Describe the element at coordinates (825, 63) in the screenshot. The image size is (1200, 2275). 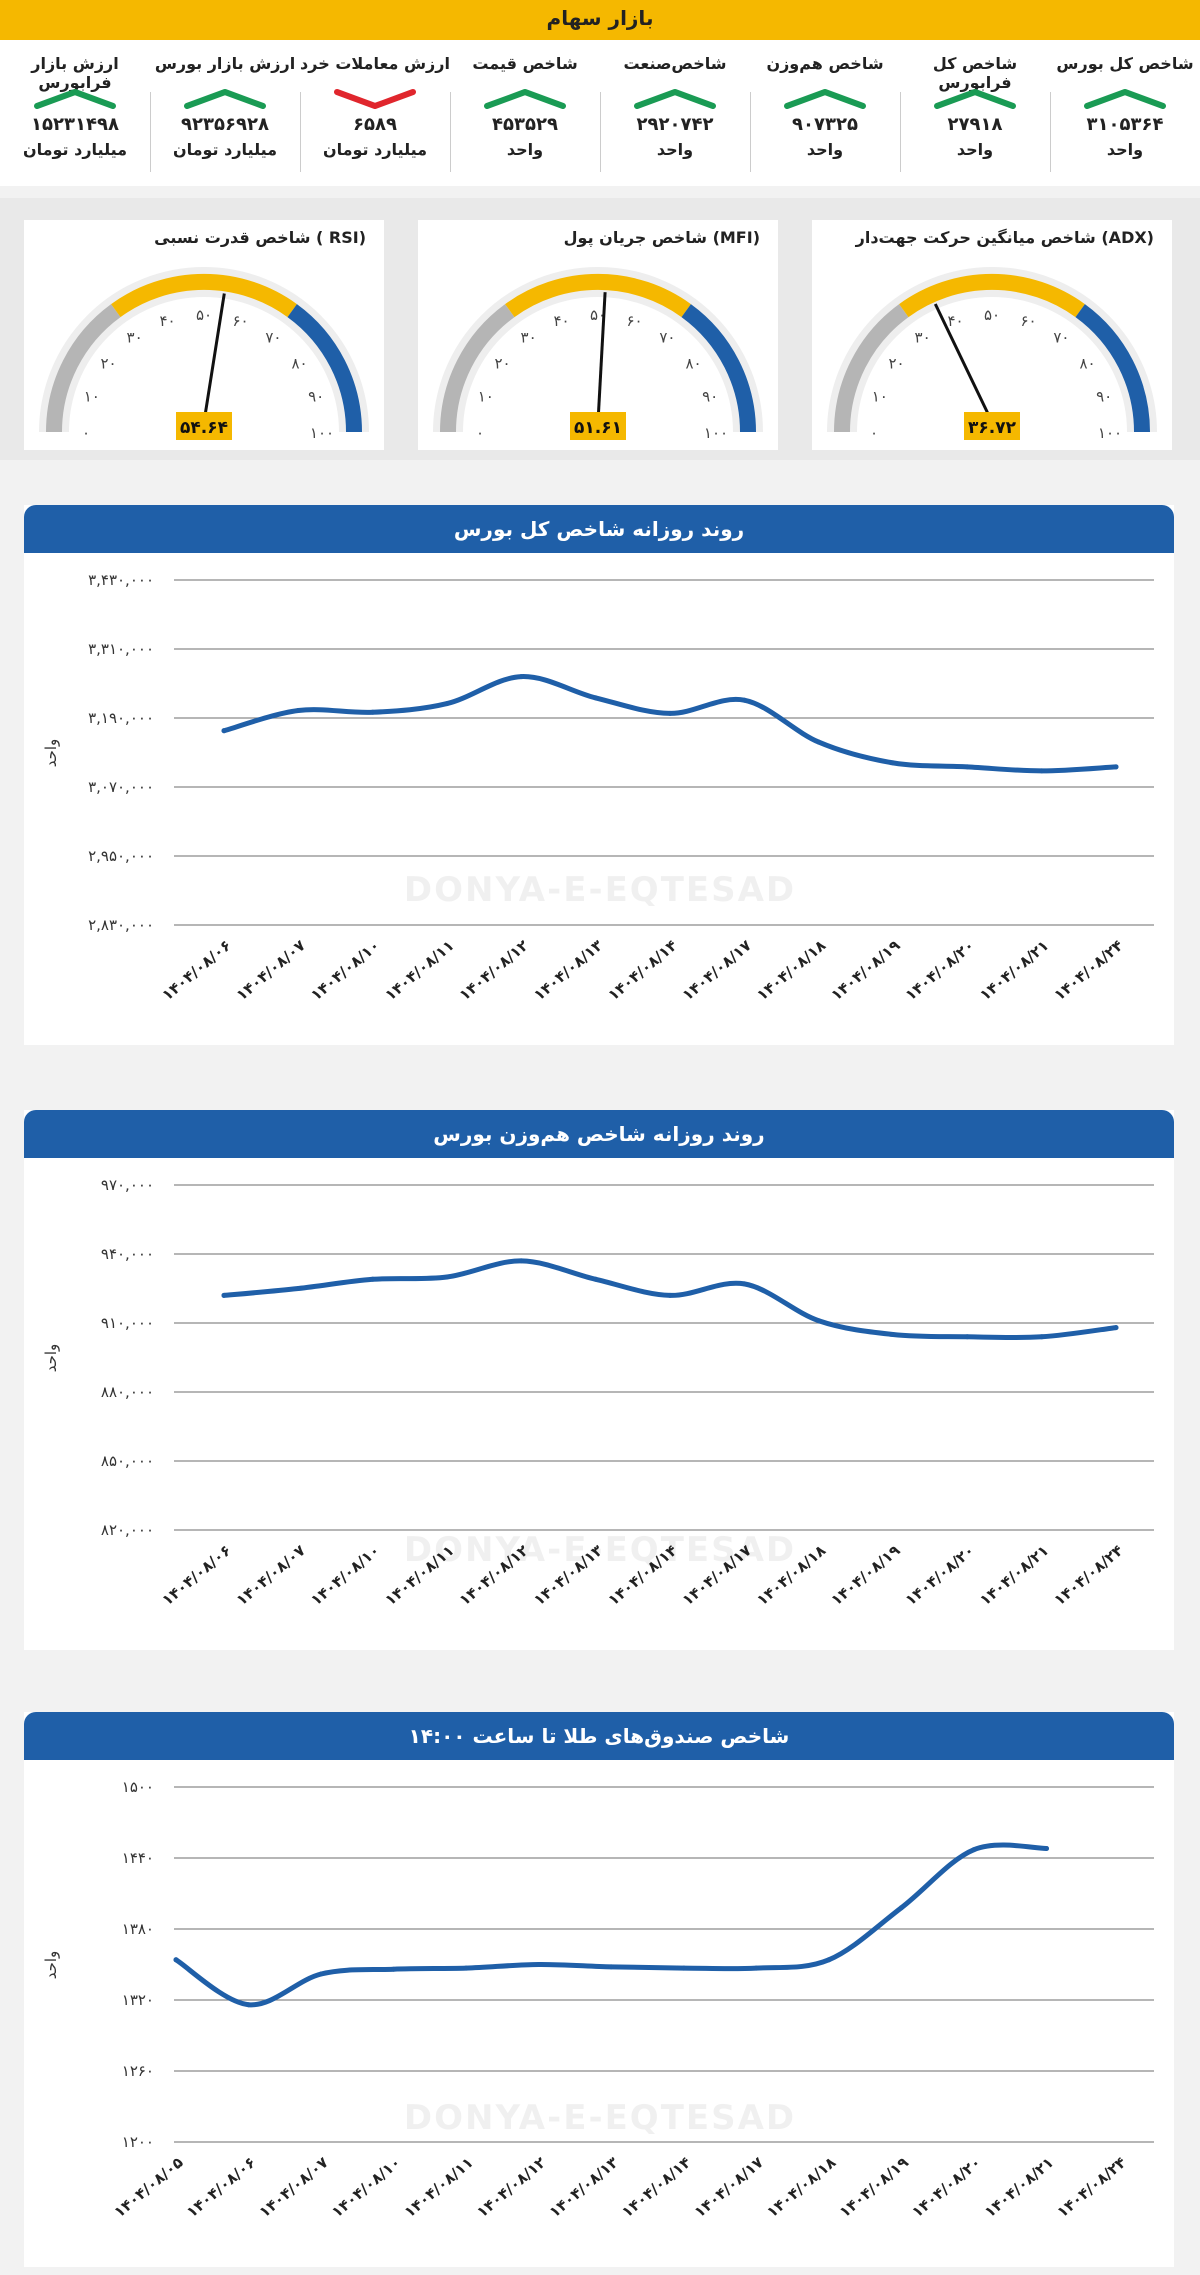
I see `stat-label: شاخص هم‌وزن` at that location.